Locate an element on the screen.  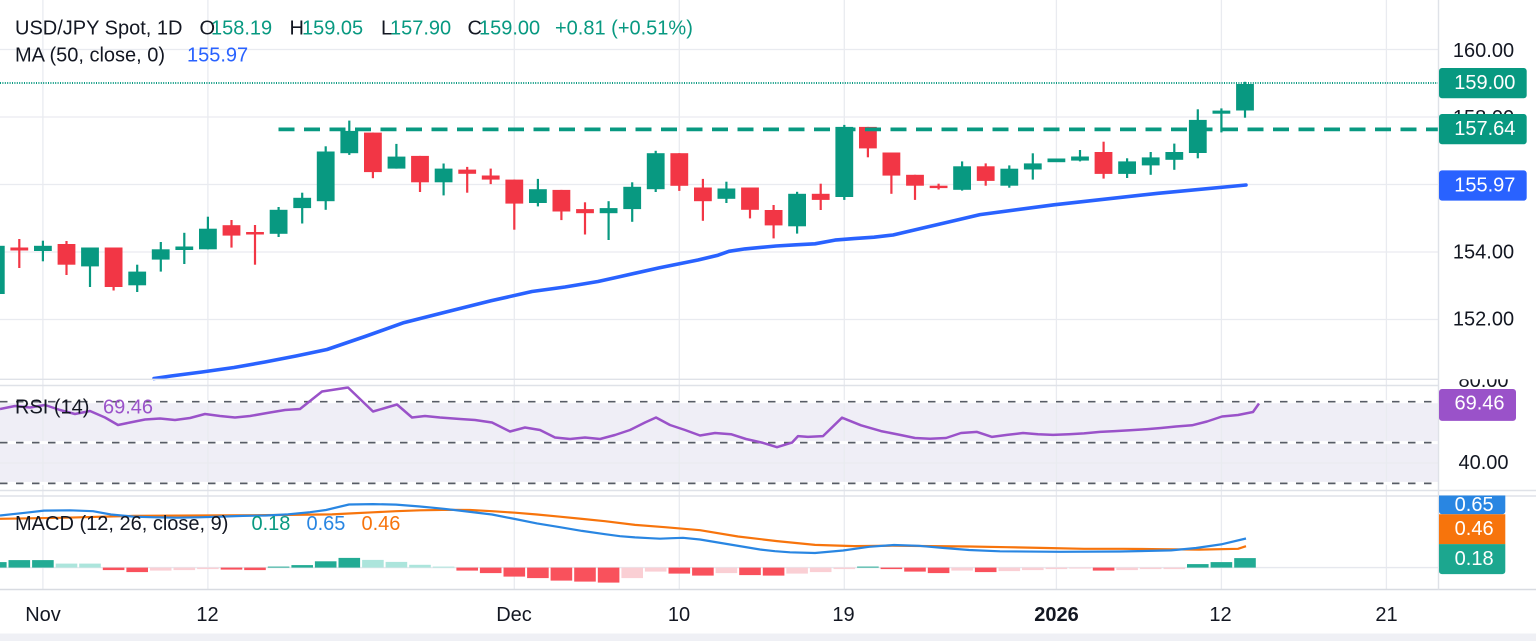
svg-text: +0.81 (+0.51%) is located at coordinates (624, 28).